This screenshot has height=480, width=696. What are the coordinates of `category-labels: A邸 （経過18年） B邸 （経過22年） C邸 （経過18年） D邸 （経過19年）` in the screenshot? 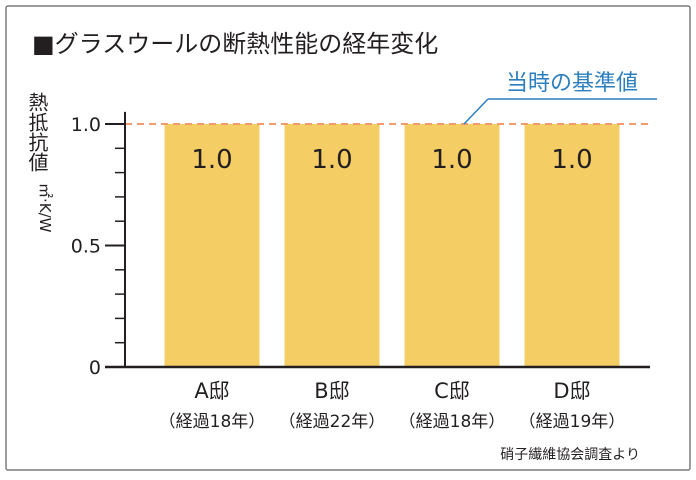 It's located at (392, 405).